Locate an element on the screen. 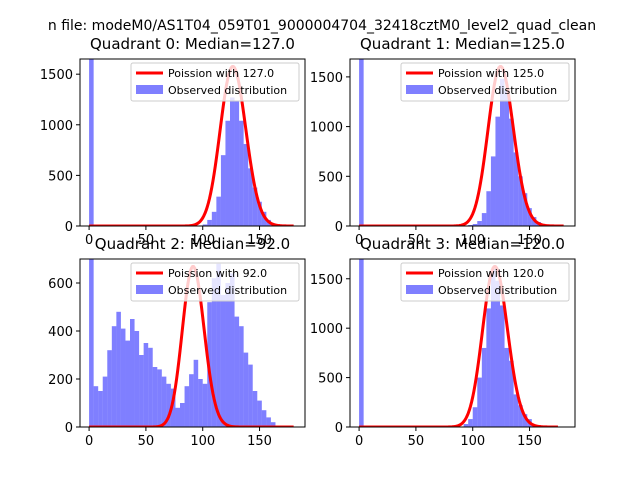 The image size is (640, 480). y-tick-label: 200 is located at coordinates (60, 380).